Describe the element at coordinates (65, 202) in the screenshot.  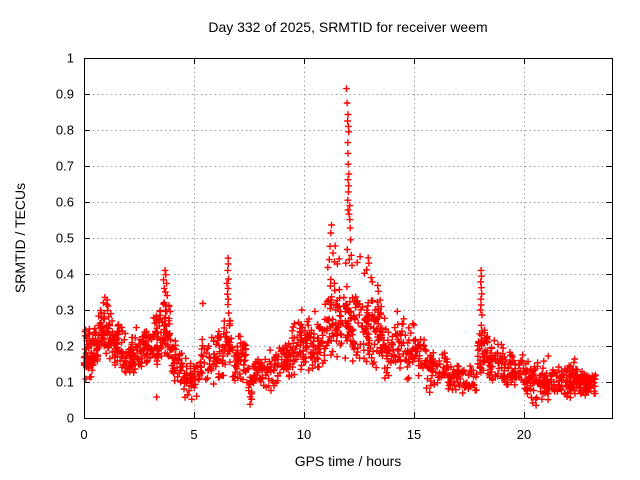
I see `svg-text: 0.6` at that location.